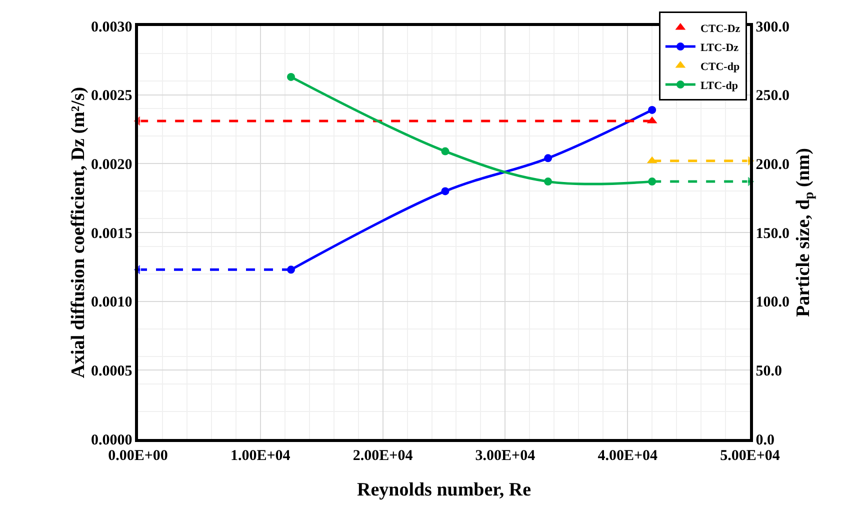  What do you see at coordinates (719, 86) in the screenshot?
I see `legend-label: LTC-dp` at bounding box center [719, 86].